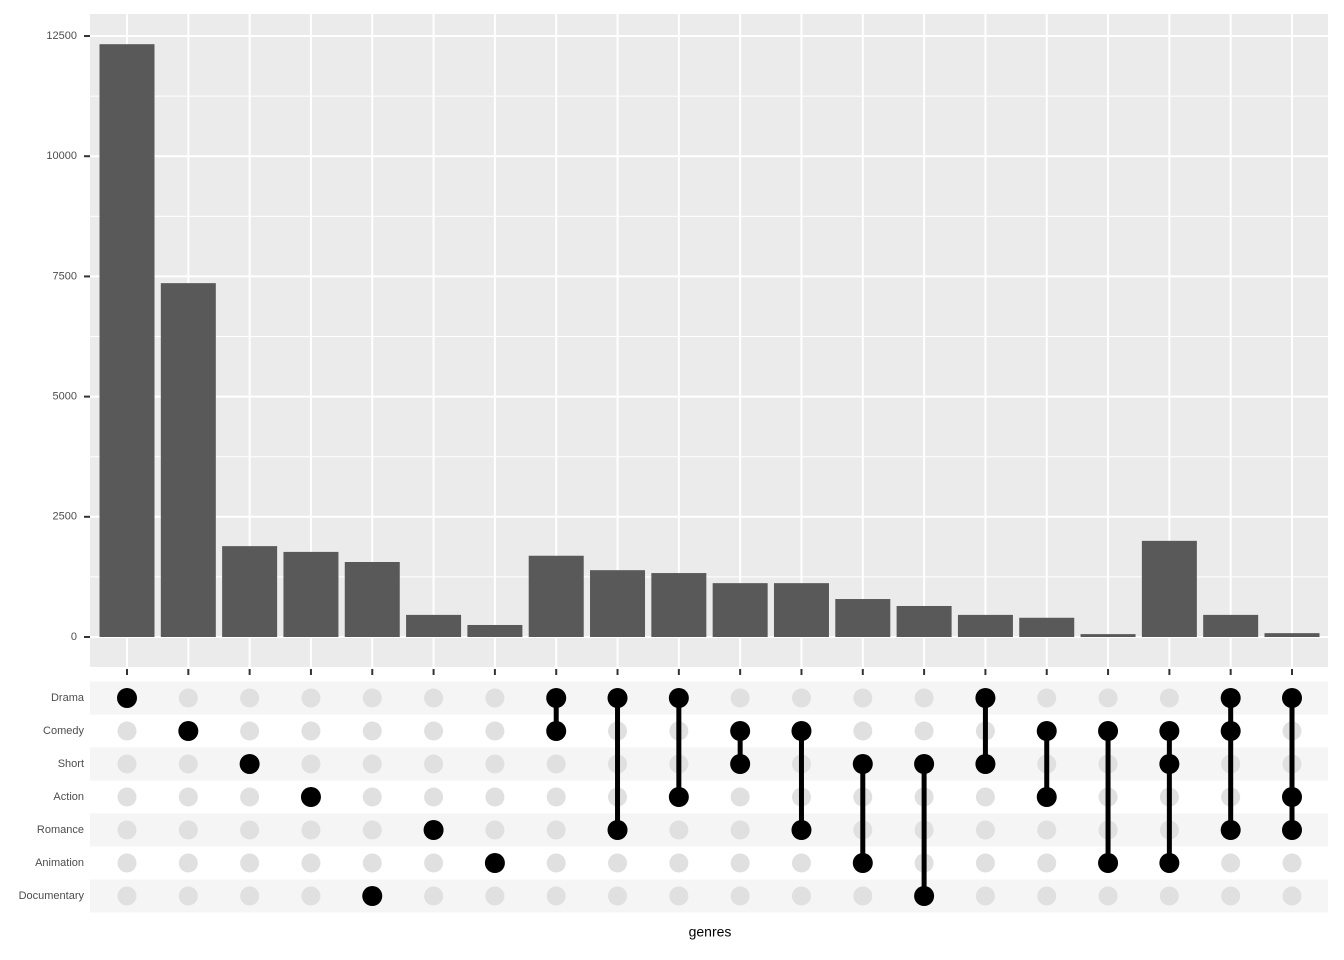  I want to click on set-label: Romance, so click(60, 830).